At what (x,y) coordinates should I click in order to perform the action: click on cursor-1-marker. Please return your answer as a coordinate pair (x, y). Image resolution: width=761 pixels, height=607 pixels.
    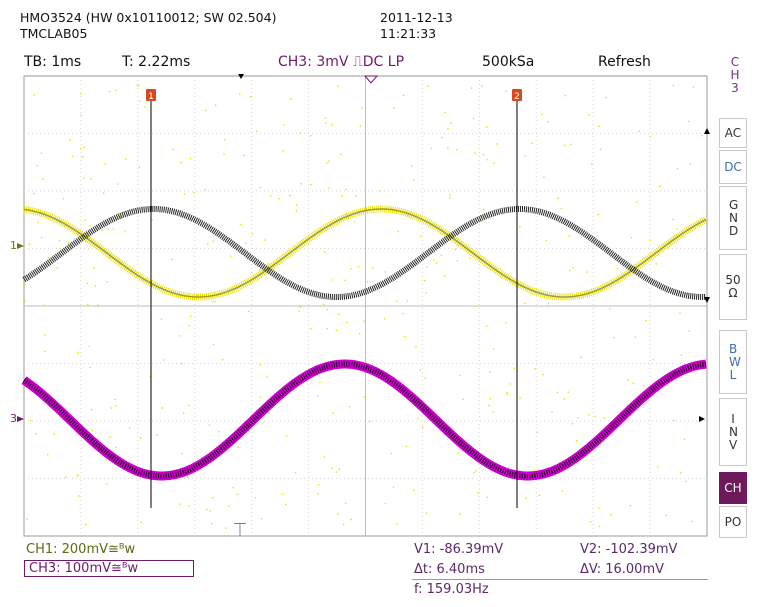
    Looking at the image, I should click on (151, 95).